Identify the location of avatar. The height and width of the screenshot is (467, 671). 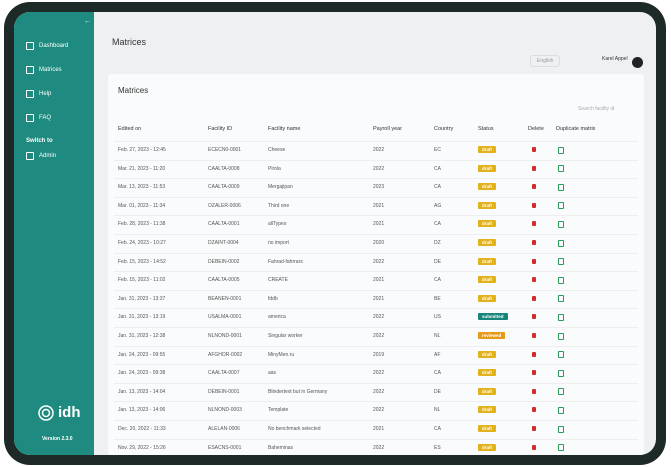
(637, 62).